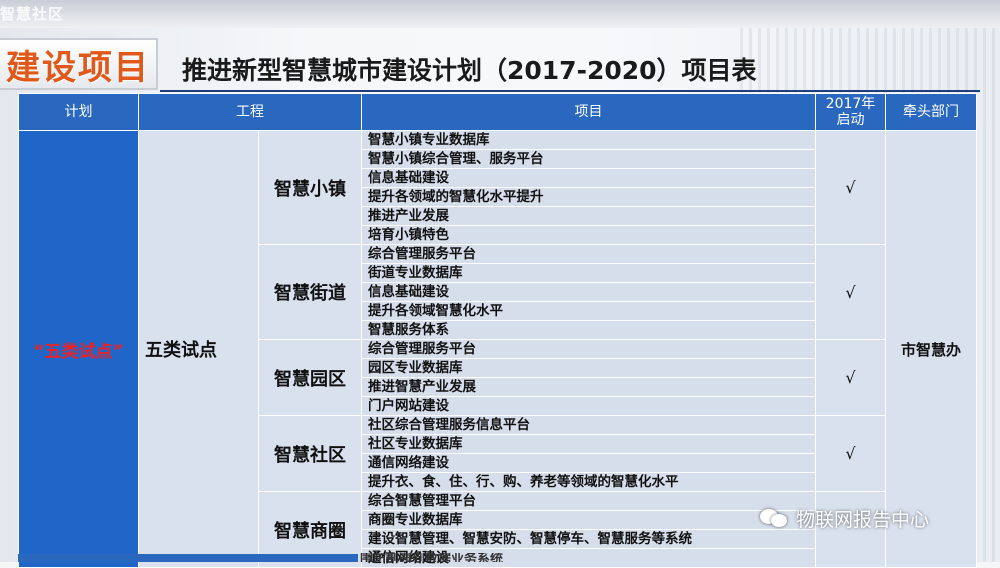 The image size is (1000, 568). I want to click on header-engineering: 工程, so click(250, 112).